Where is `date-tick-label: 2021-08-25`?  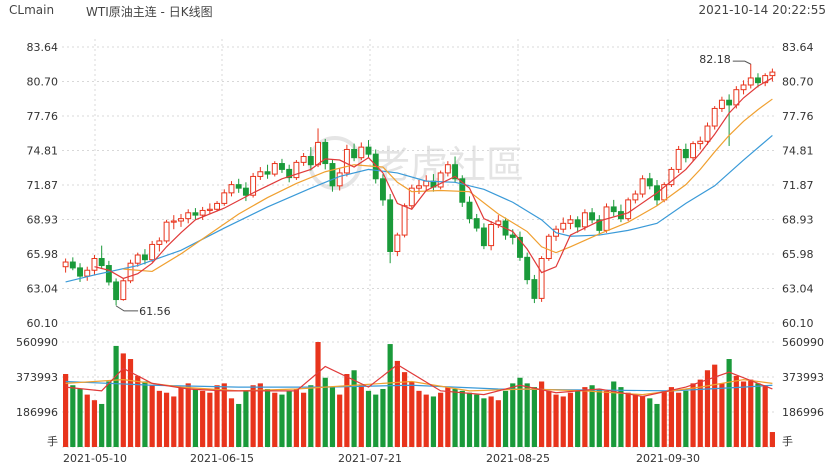 date-tick-label: 2021-08-25 is located at coordinates (518, 458).